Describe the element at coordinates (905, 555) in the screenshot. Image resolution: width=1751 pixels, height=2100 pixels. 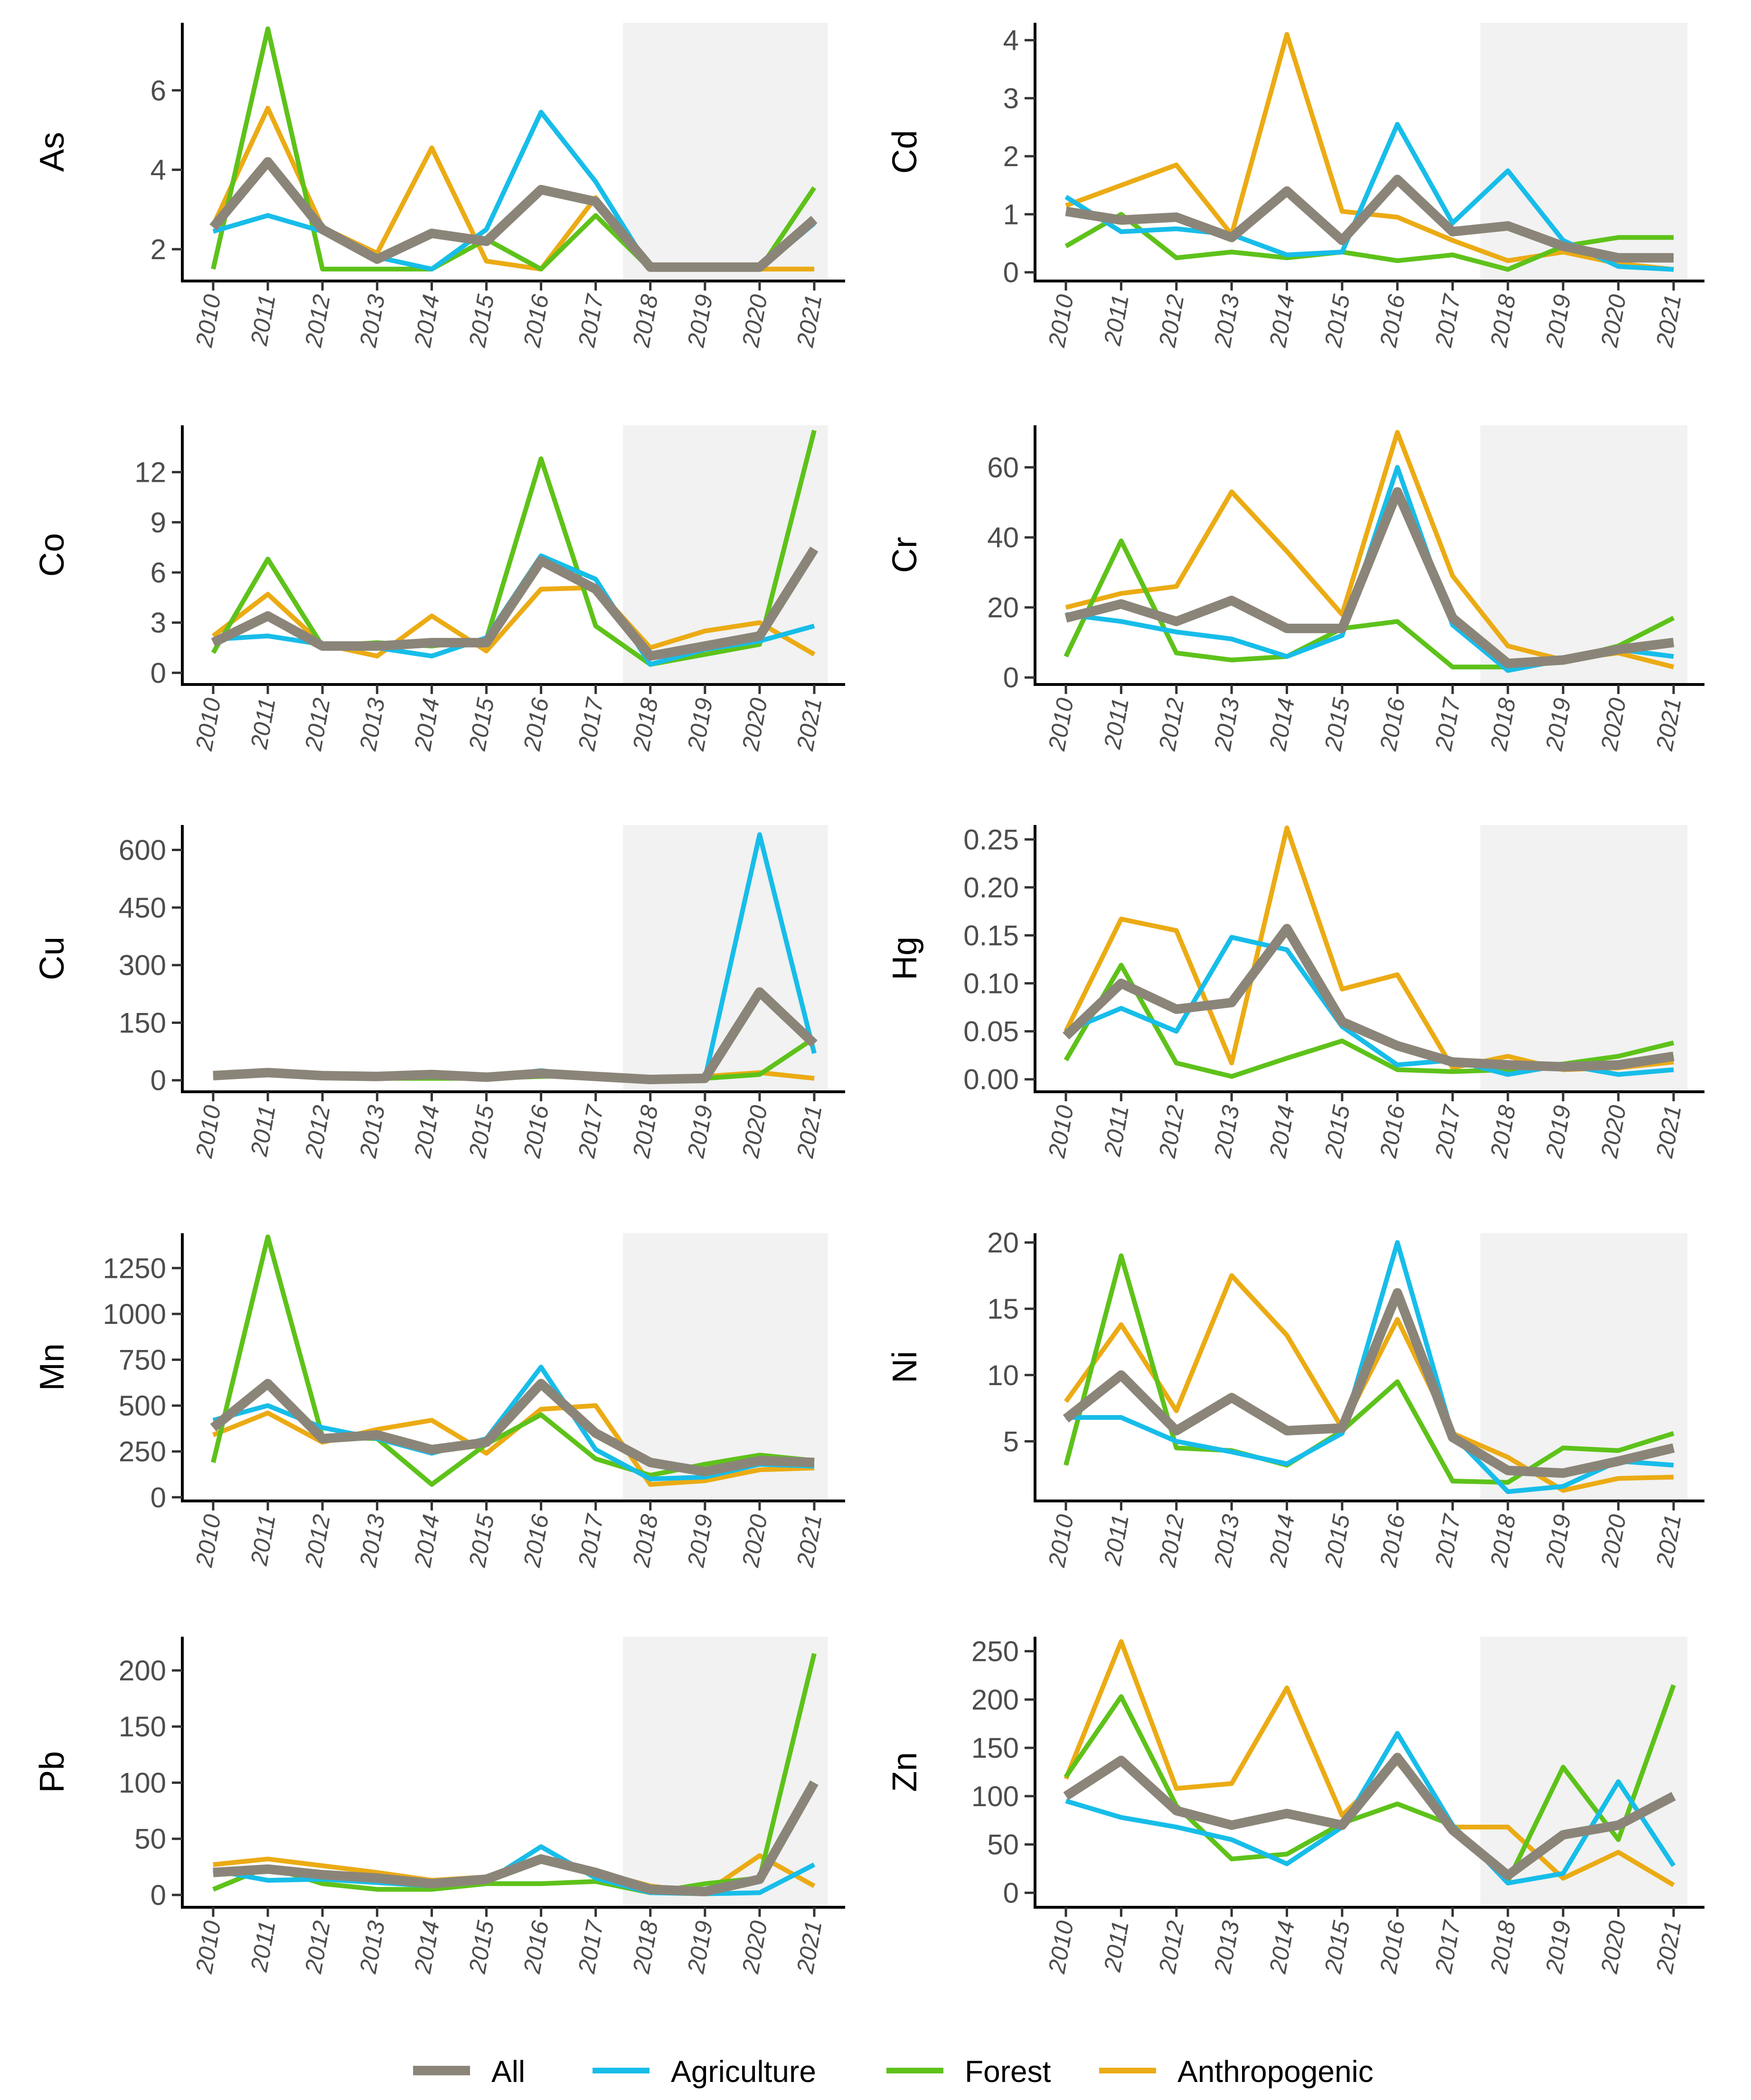
I see `y-axis-title: Cr` at that location.